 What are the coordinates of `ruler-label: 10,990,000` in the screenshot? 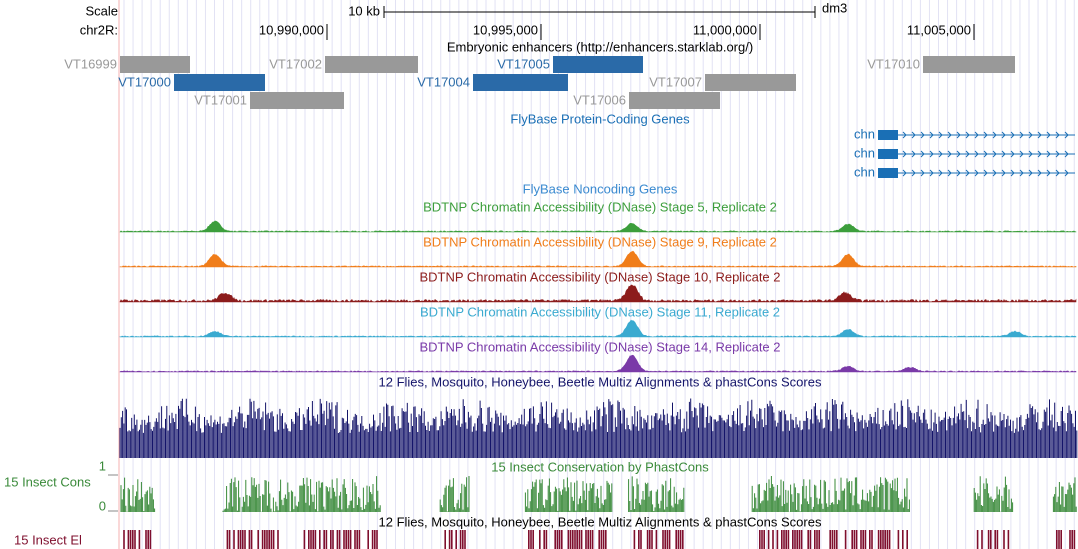 It's located at (291, 29).